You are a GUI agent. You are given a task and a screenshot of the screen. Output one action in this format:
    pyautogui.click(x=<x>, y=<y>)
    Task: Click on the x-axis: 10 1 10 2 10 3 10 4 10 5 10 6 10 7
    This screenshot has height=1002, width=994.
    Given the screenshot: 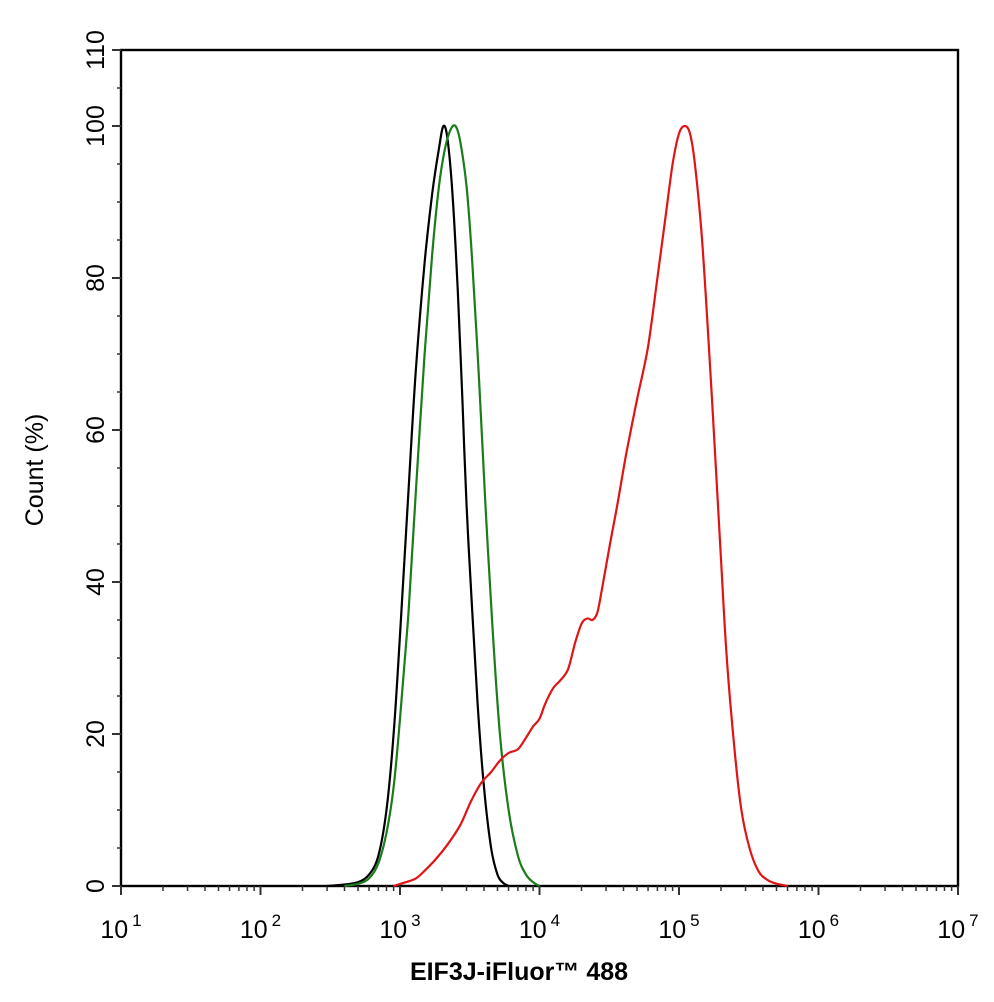 What is the action you would take?
    pyautogui.click(x=539, y=915)
    